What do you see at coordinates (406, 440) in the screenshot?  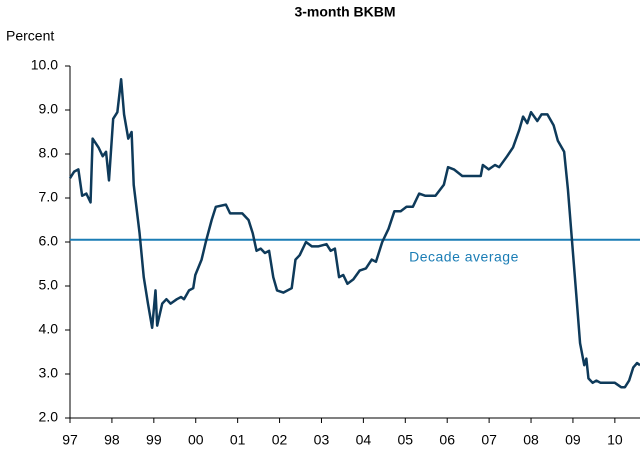 I see `x-tick-label: 05` at bounding box center [406, 440].